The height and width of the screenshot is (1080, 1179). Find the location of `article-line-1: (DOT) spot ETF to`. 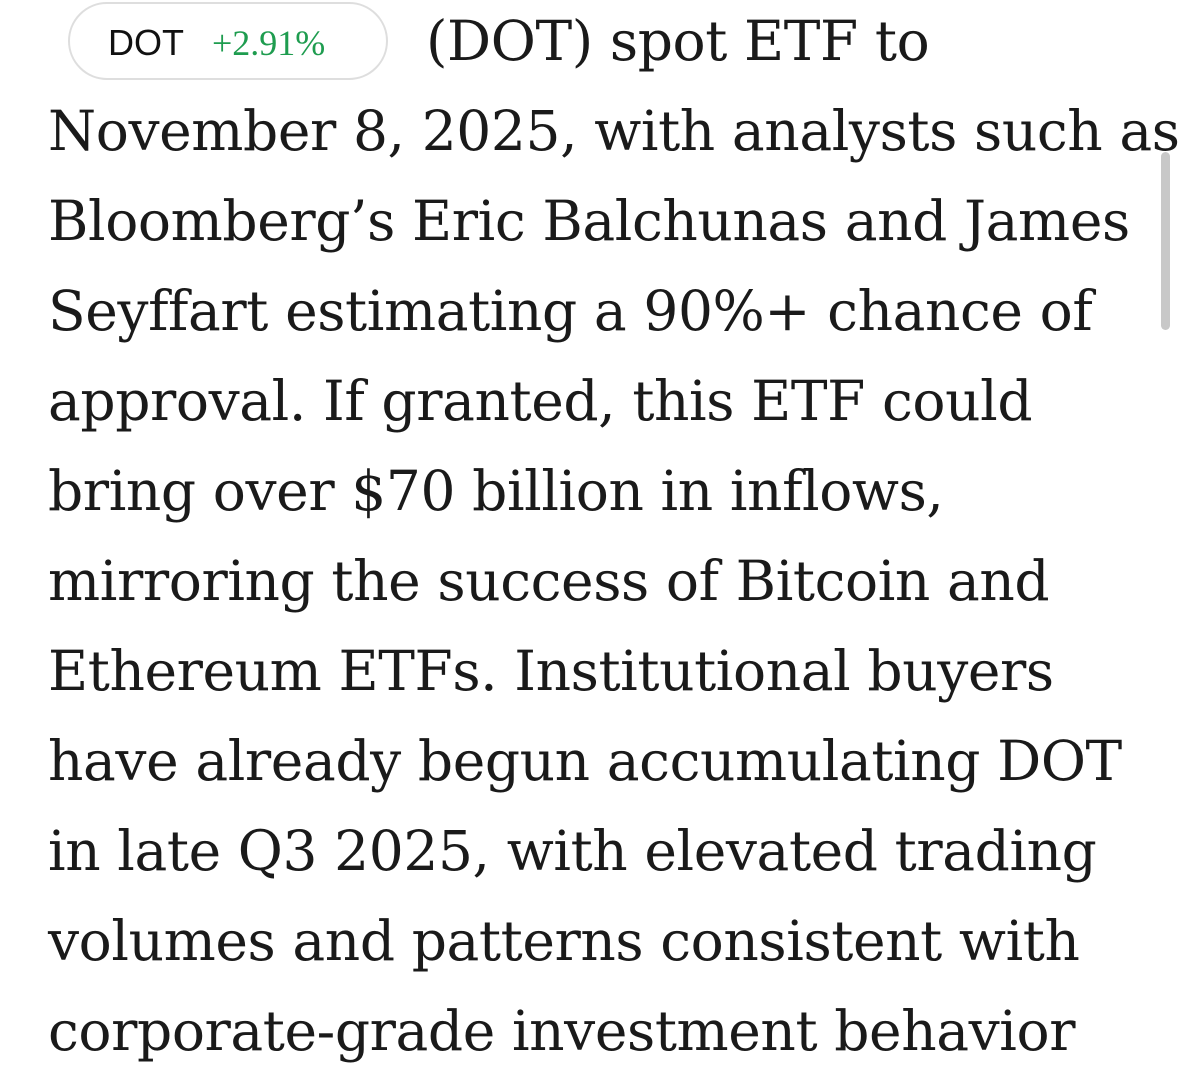

article-line-1: (DOT) spot ETF to is located at coordinates (678, 41).